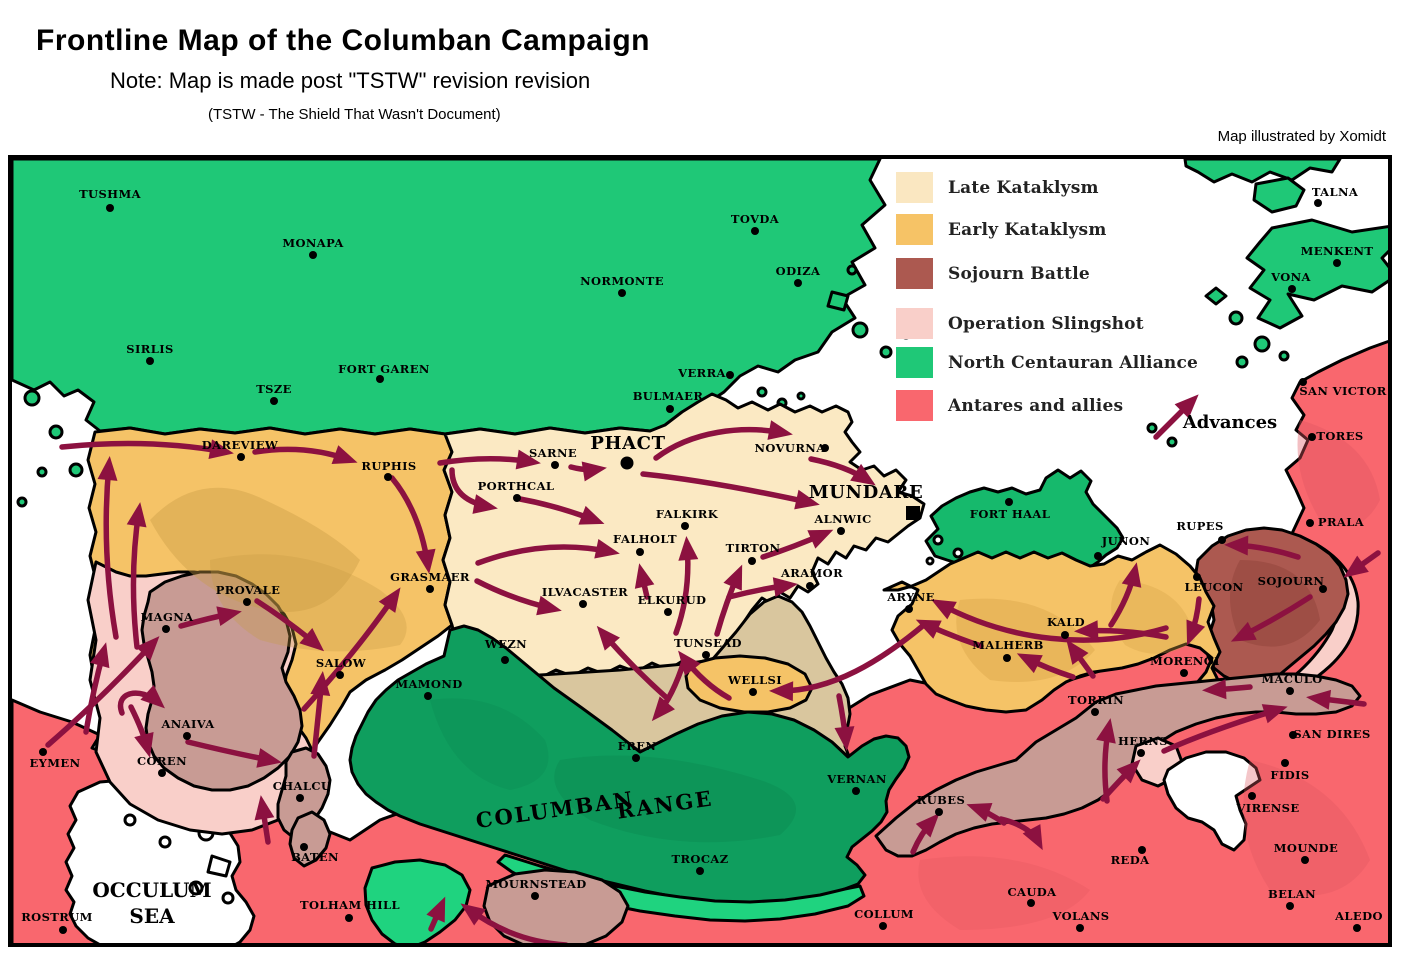 Image resolution: width=1408 pixels, height=962 pixels. What do you see at coordinates (350, 905) in the screenshot?
I see `city-label: TOLHAM HILL` at bounding box center [350, 905].